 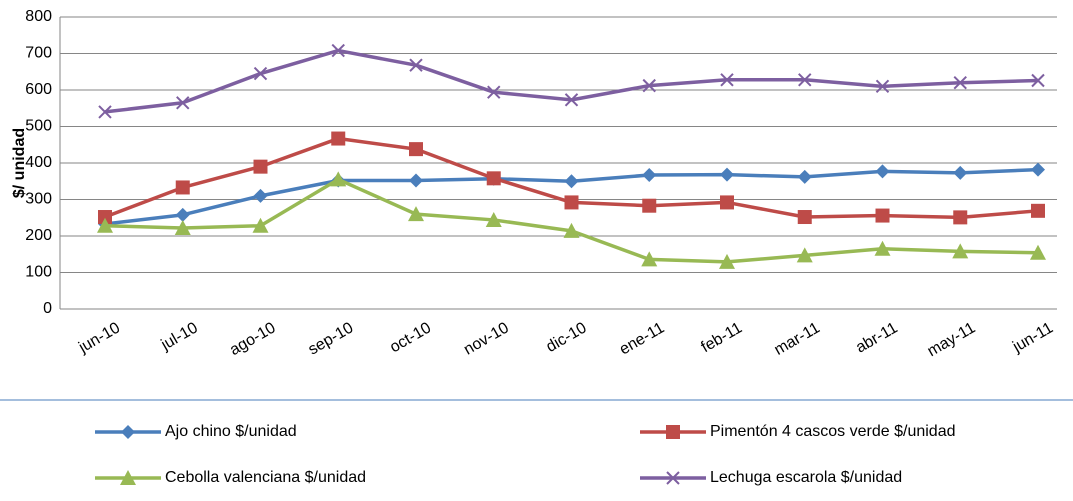 What do you see at coordinates (952, 339) in the screenshot?
I see `x-tick-label: may-11` at bounding box center [952, 339].